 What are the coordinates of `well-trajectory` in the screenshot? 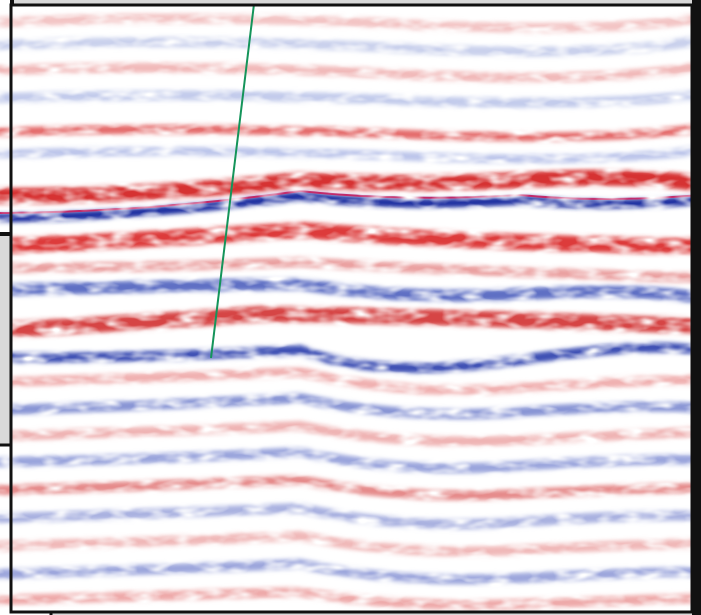 It's located at (232, 182).